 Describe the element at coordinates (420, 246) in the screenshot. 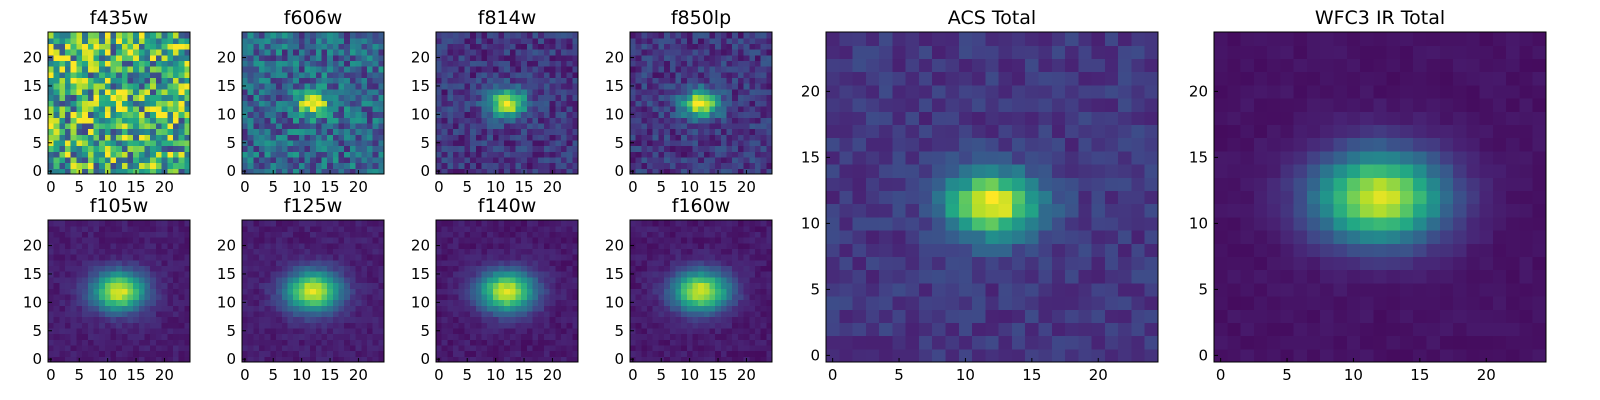

I see `y-tick-label: 20` at that location.